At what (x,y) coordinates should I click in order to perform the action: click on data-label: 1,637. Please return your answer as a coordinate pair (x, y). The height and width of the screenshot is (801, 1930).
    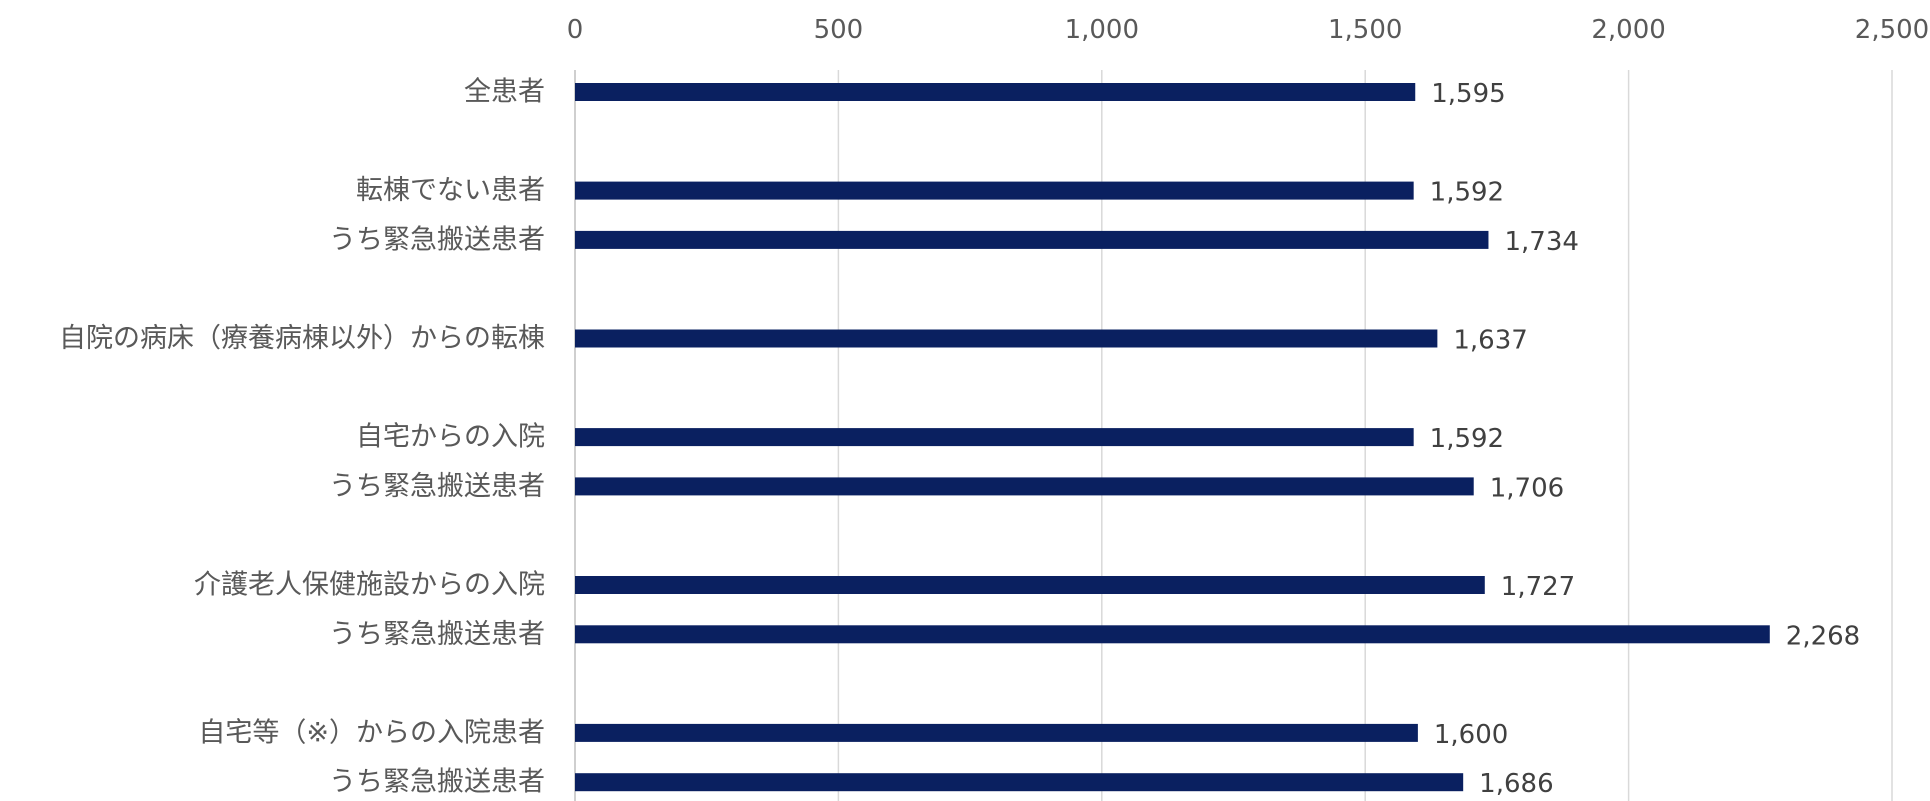
    Looking at the image, I should click on (1490, 341).